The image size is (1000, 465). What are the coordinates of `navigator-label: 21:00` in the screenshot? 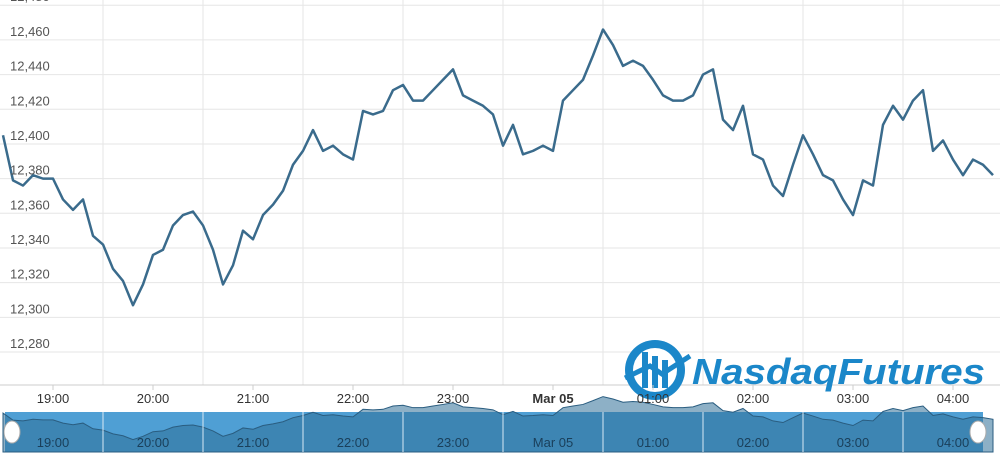 It's located at (253, 442).